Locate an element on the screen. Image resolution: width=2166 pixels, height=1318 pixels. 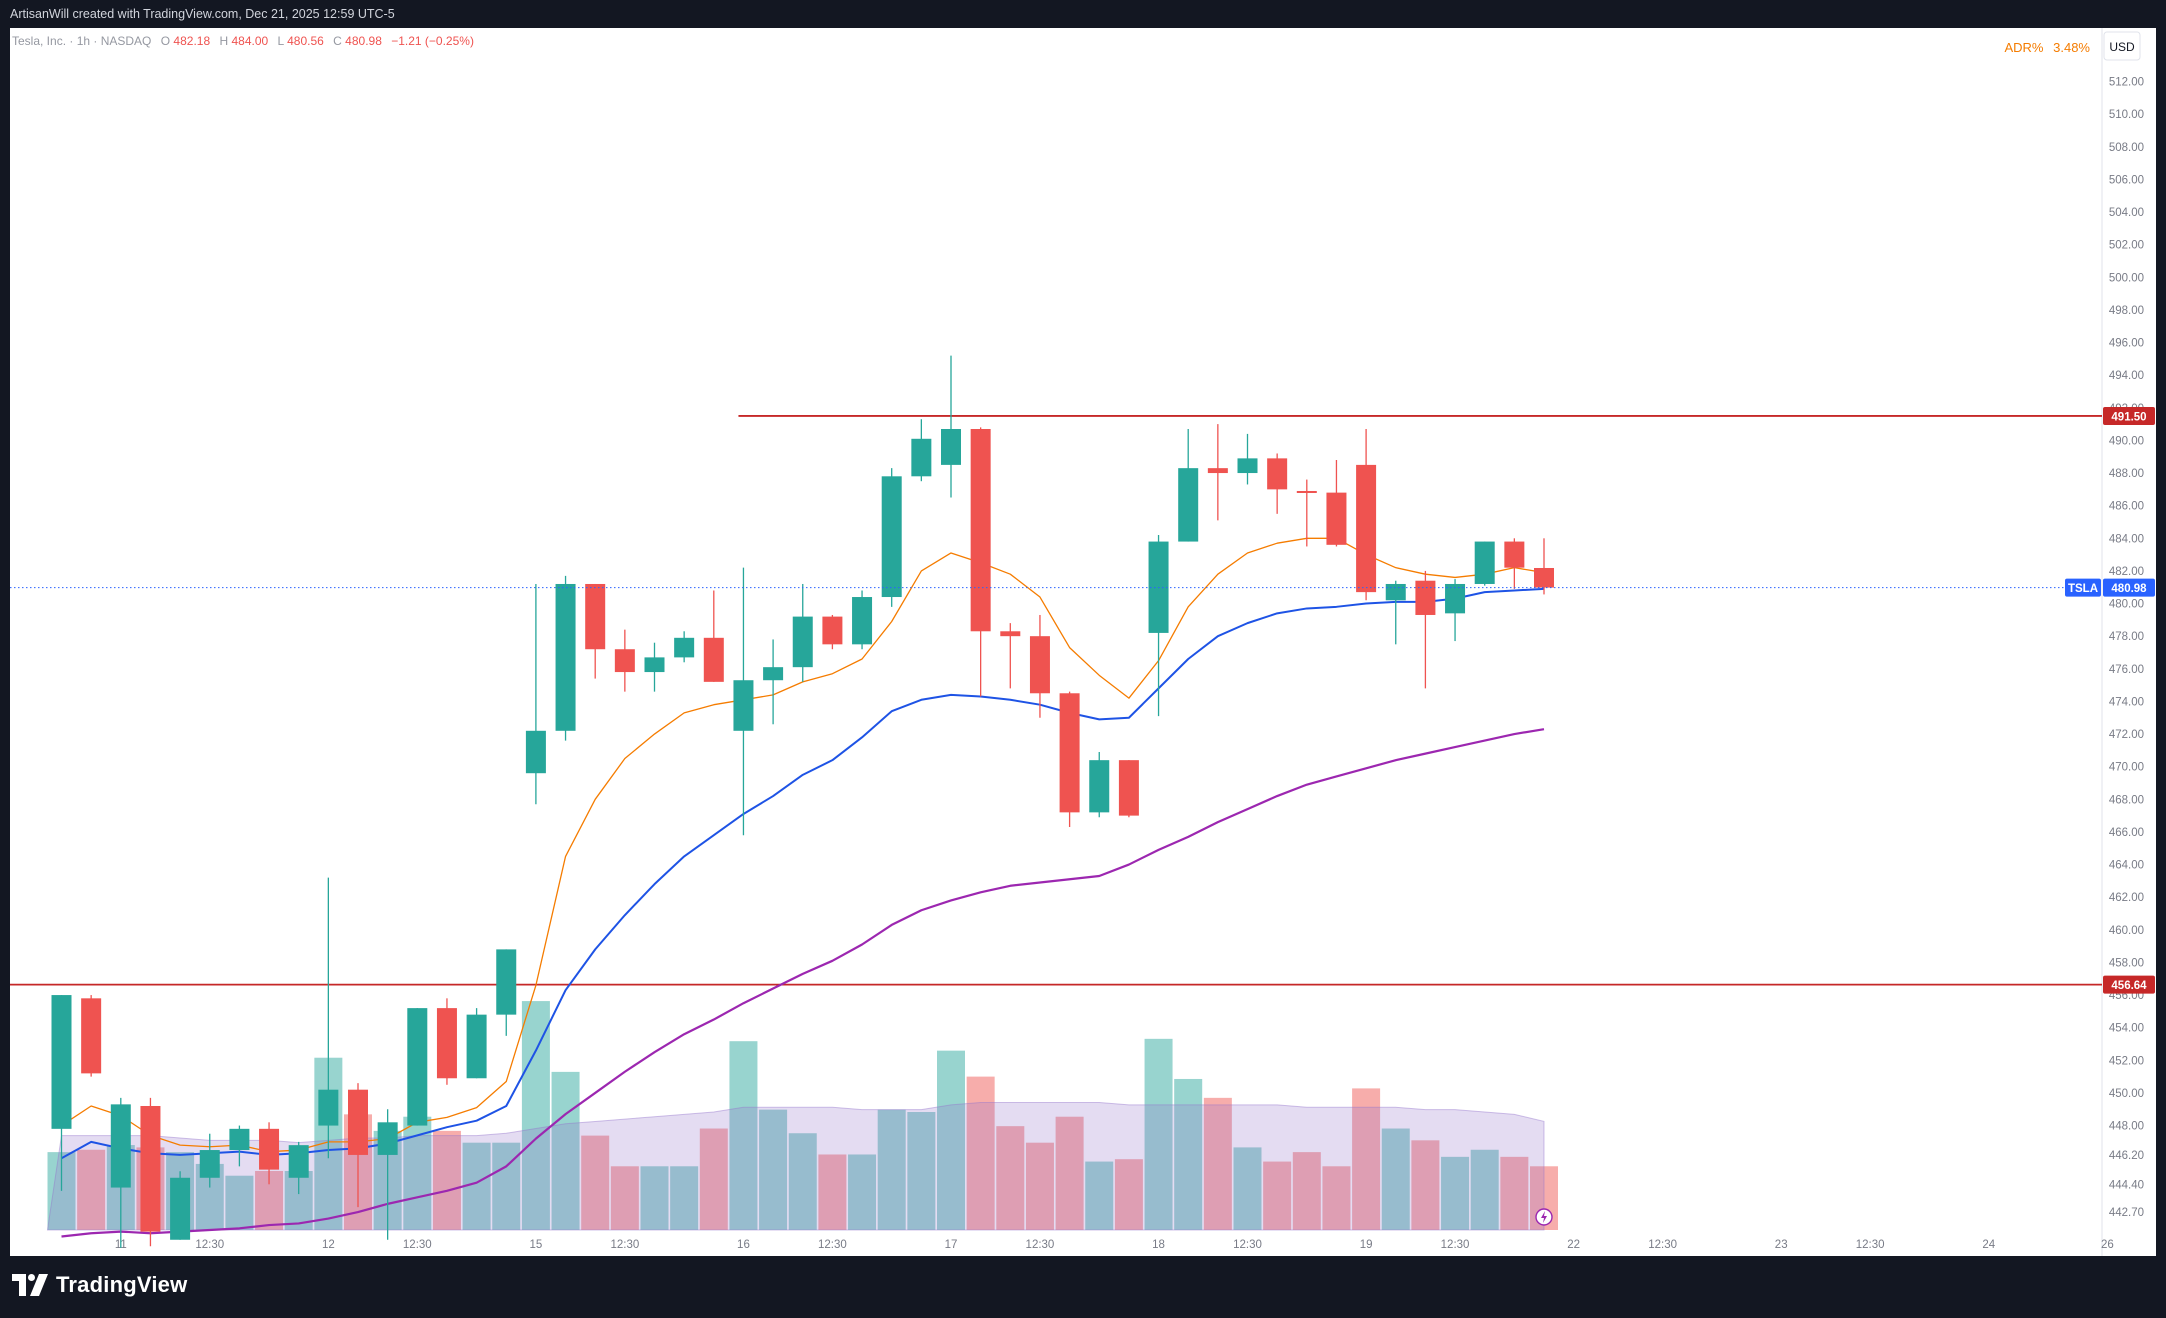
price-tick-label: 490.00 is located at coordinates (2126, 441).